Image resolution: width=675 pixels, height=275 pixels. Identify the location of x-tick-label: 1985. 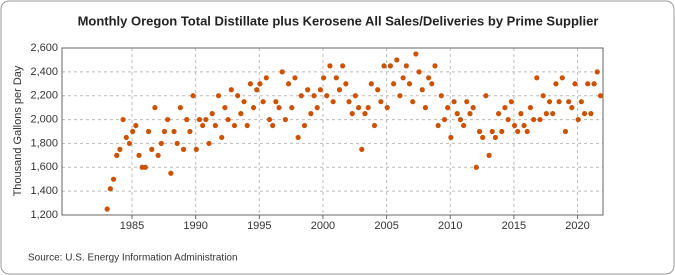
(132, 226).